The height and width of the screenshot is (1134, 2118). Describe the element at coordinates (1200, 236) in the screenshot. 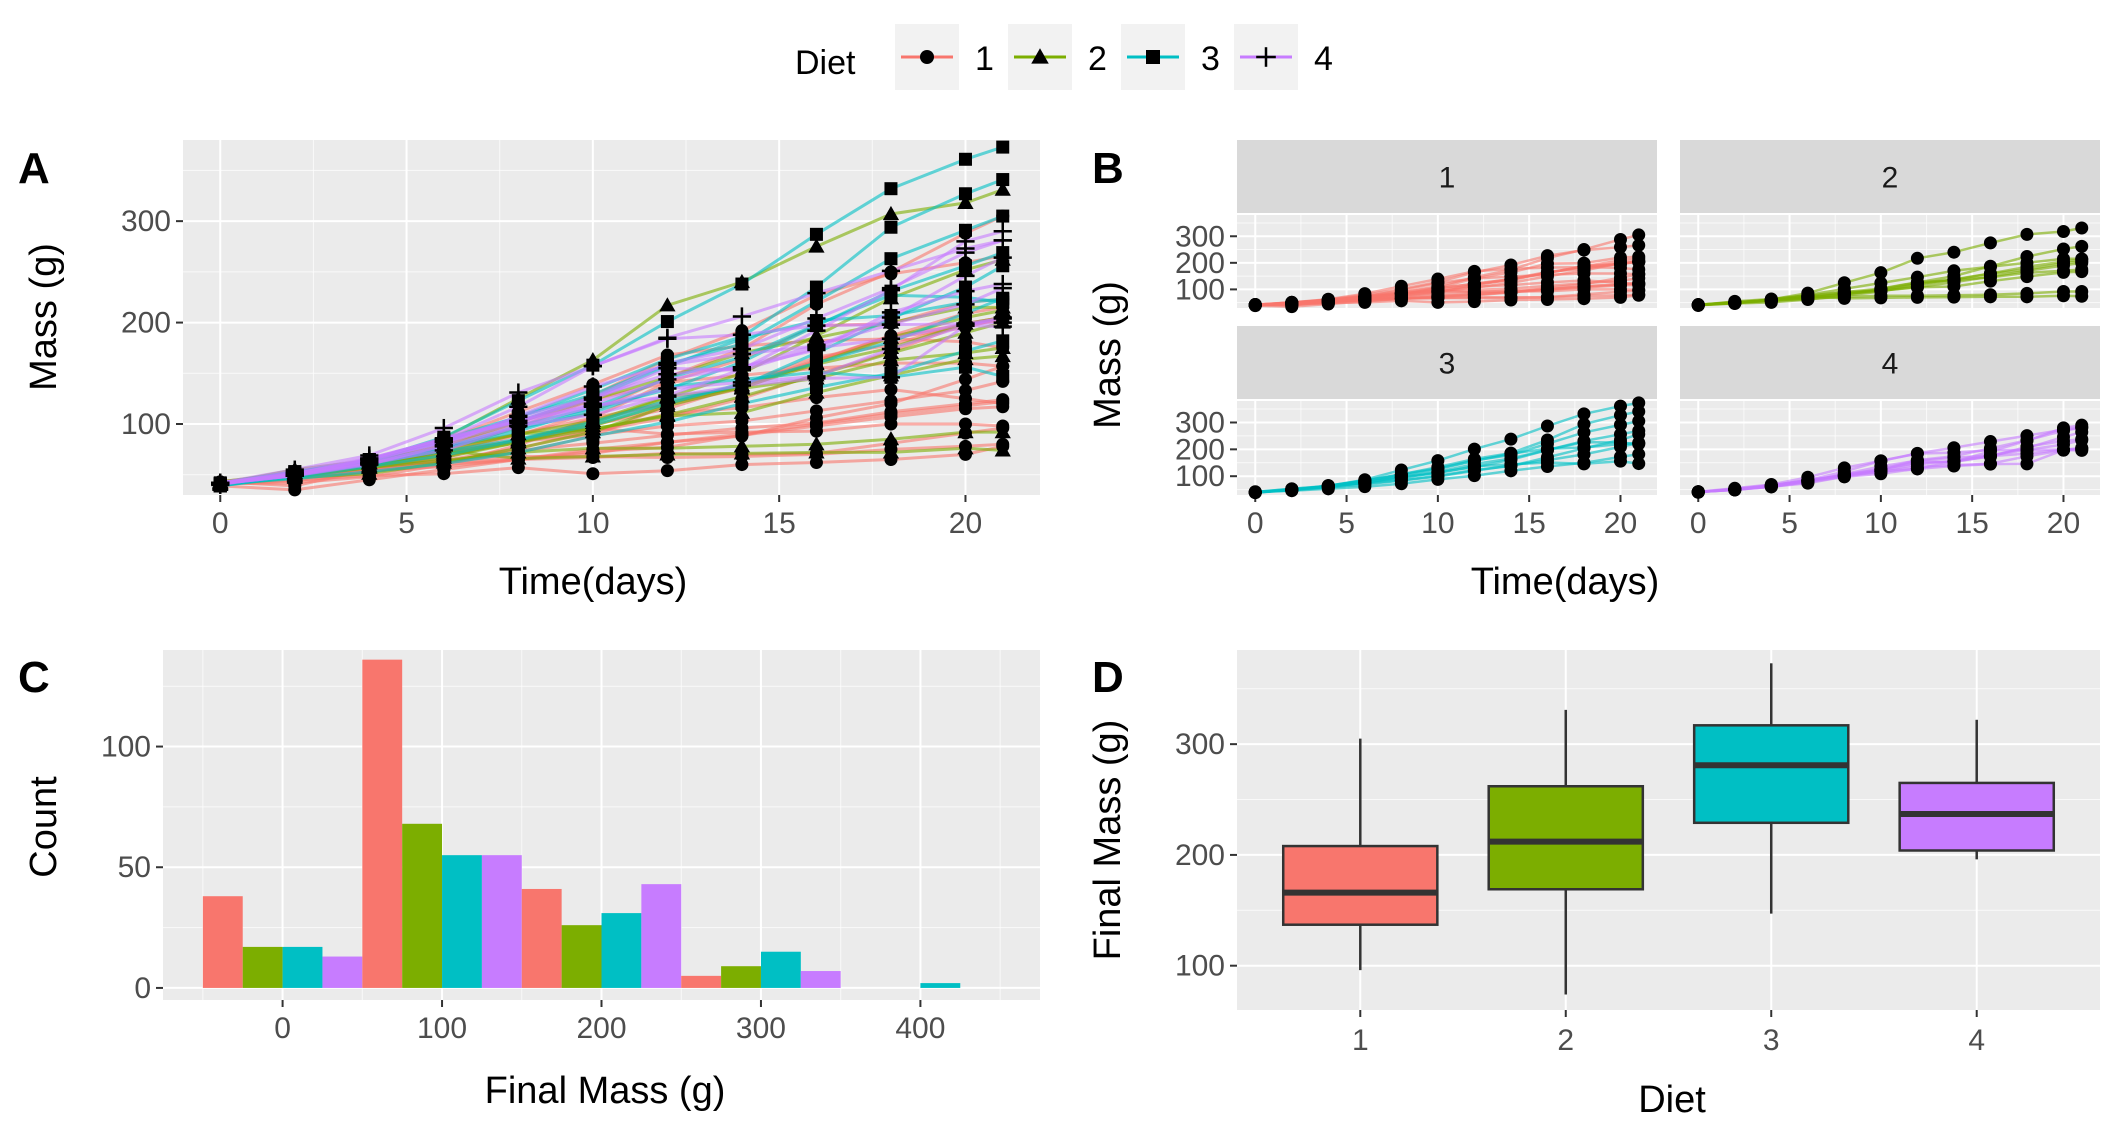

I see `y-tick-label: 300` at that location.